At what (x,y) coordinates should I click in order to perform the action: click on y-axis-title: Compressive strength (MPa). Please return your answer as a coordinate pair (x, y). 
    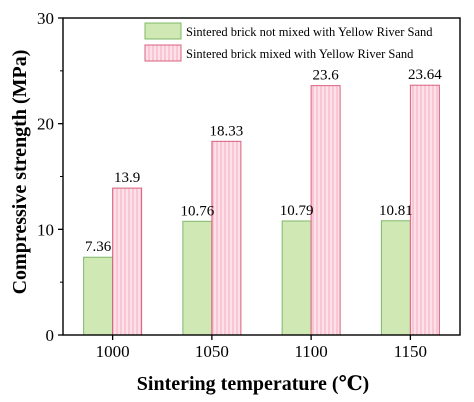
    Looking at the image, I should click on (20, 172).